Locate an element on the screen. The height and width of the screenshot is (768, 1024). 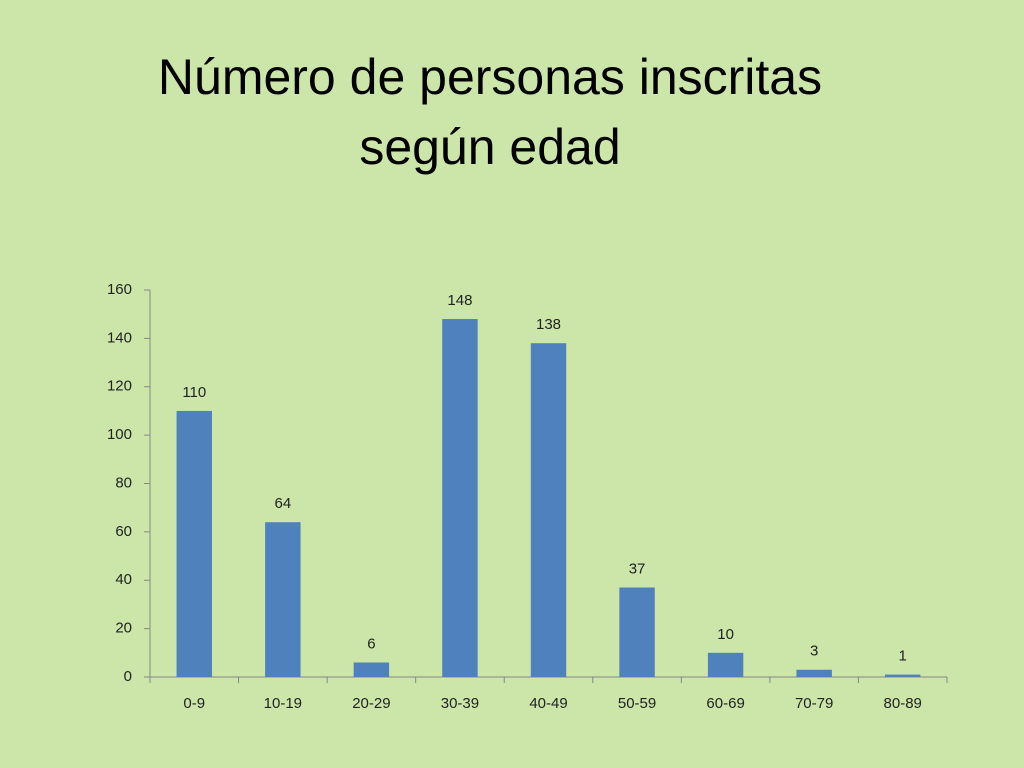
data-label: 148 is located at coordinates (459, 300).